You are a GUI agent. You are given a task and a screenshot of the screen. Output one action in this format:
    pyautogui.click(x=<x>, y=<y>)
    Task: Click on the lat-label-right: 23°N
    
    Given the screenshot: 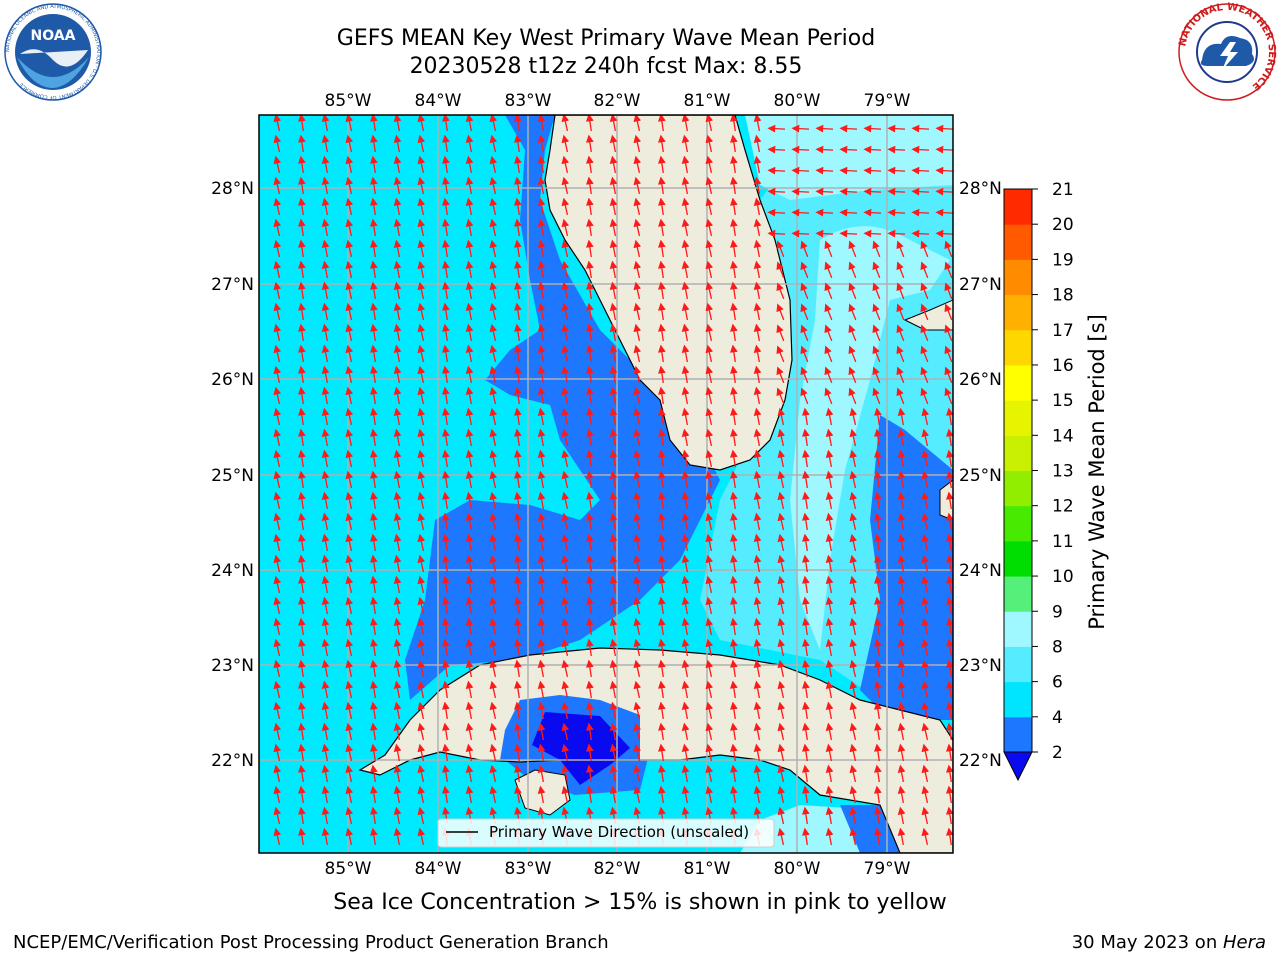 What is the action you would take?
    pyautogui.click(x=980, y=666)
    